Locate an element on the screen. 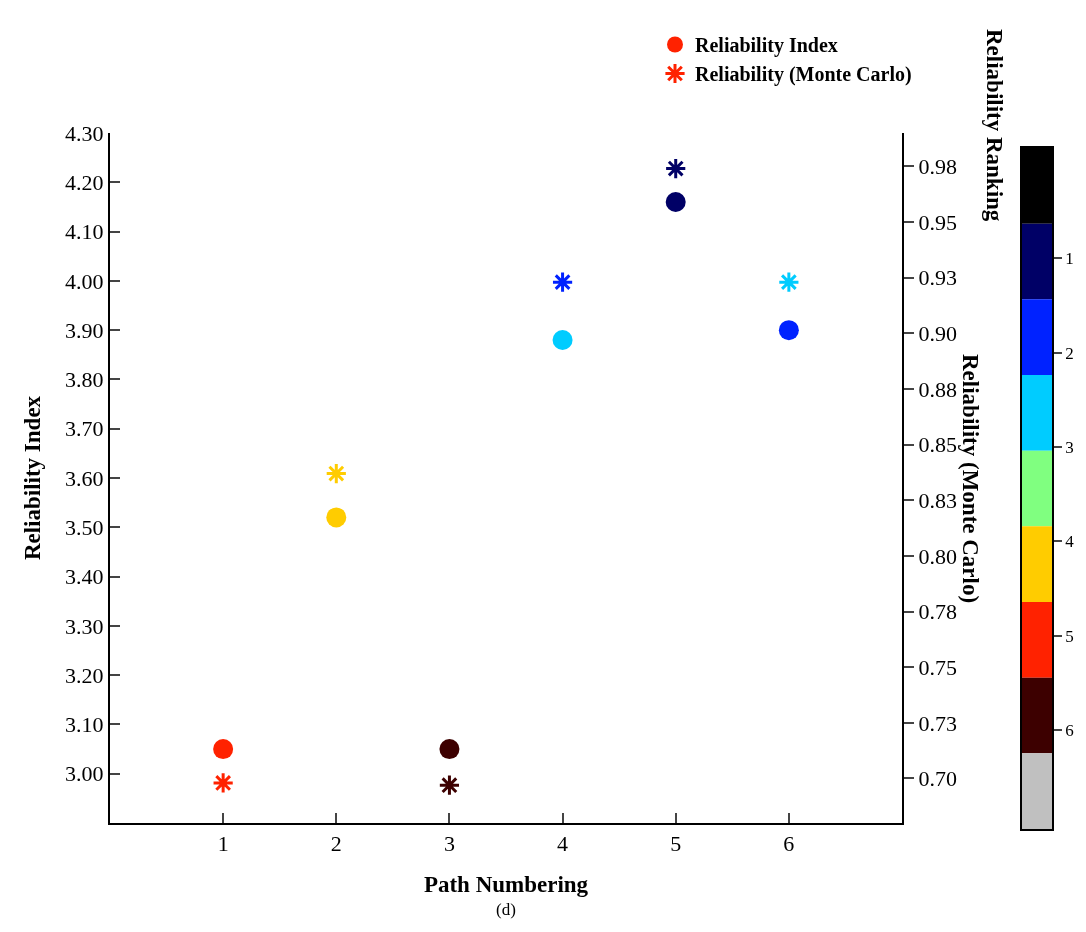  y2-tick-label: 0.83 is located at coordinates (937, 500).